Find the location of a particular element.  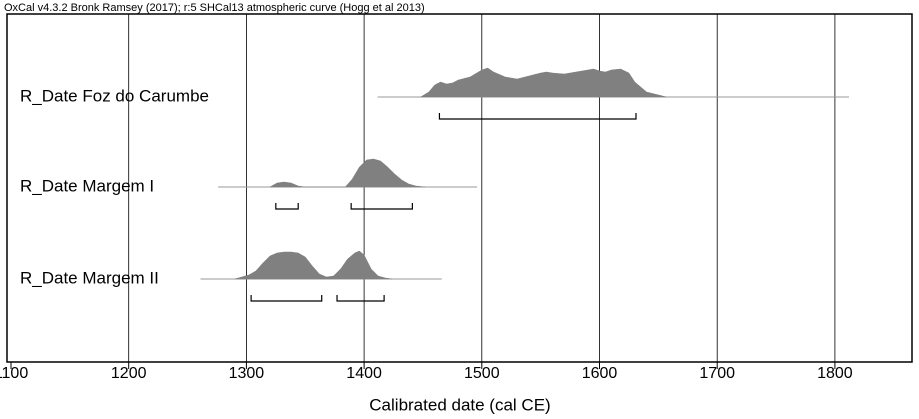

series-label: R_Date Margem II is located at coordinates (89, 277).